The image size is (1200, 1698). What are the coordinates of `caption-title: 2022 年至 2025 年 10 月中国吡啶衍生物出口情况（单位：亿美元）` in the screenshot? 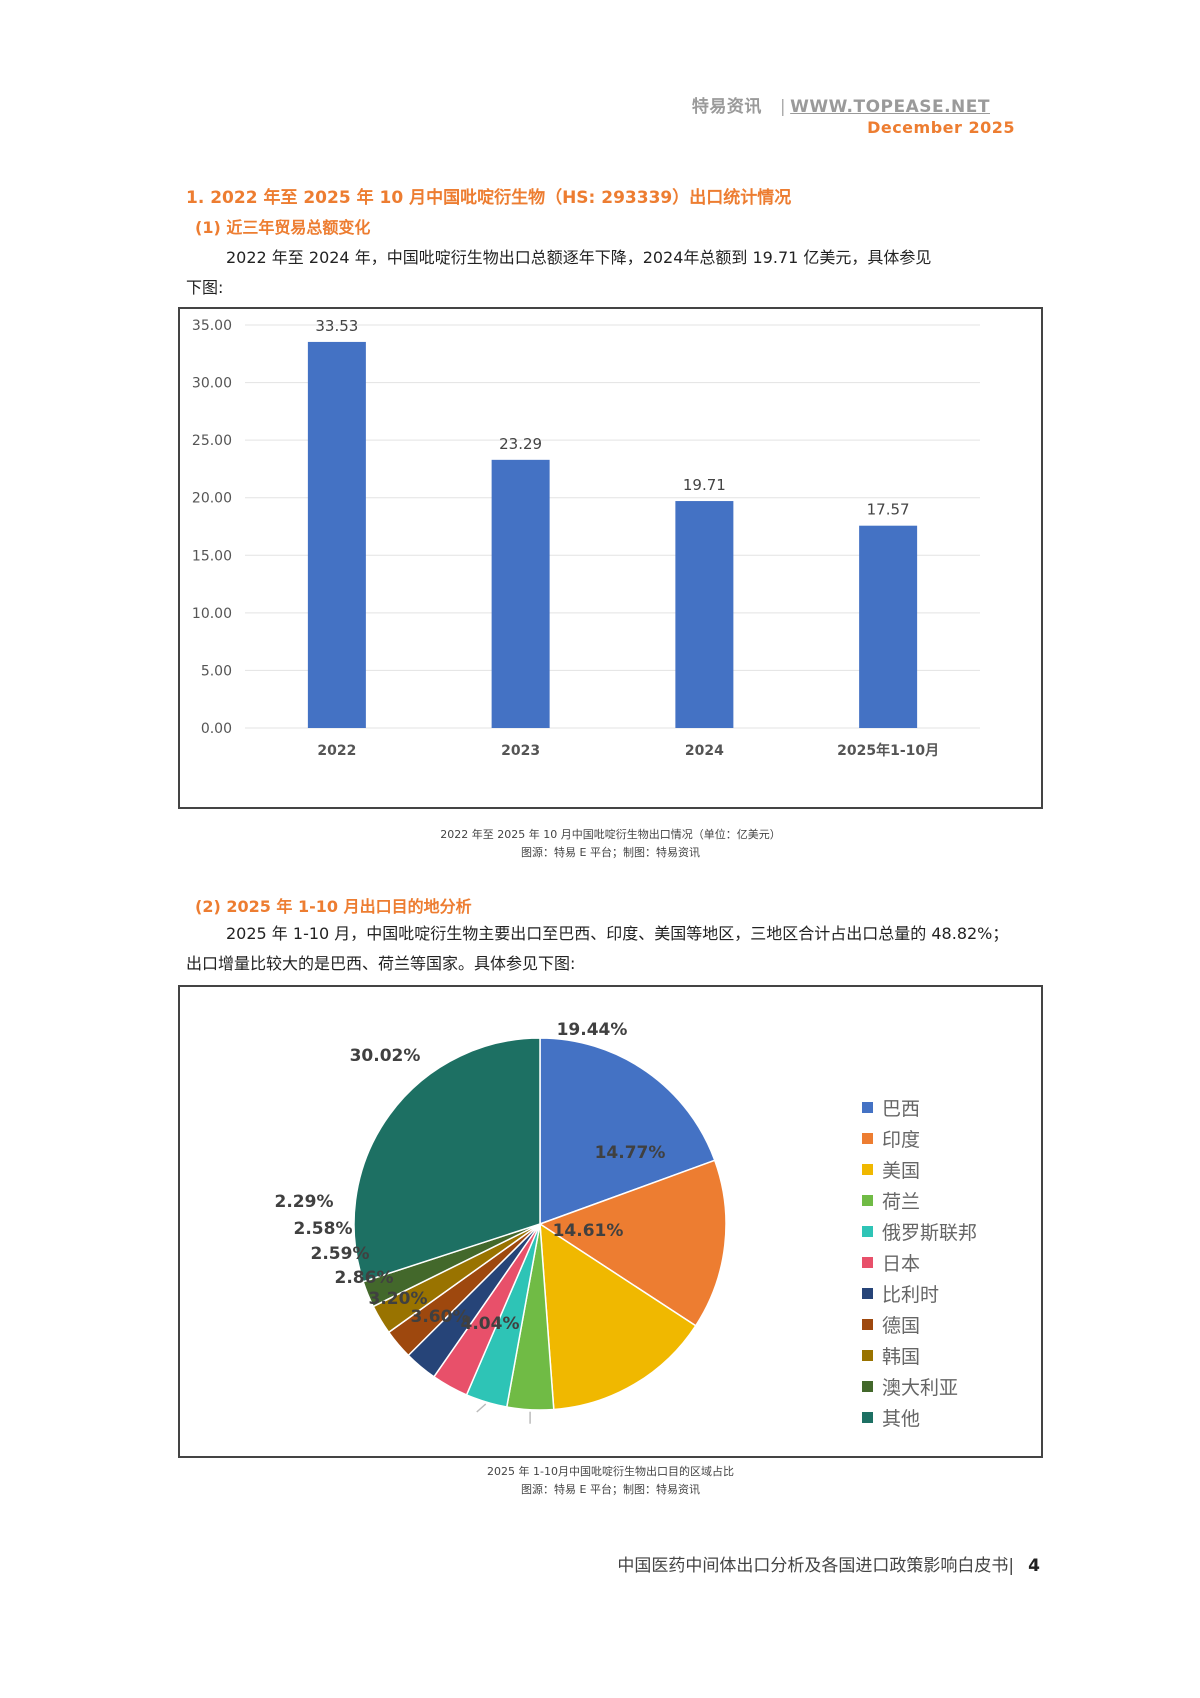 It's located at (610, 834).